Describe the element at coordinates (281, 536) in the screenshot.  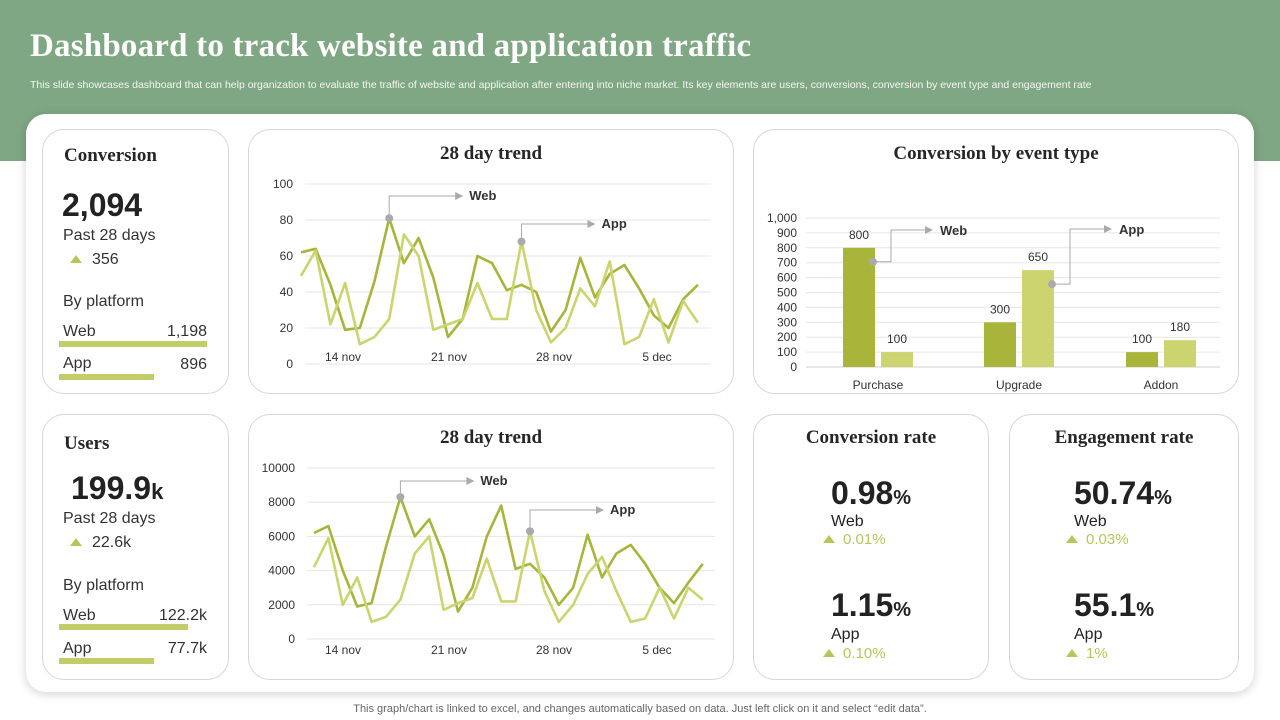
I see `y-tick-label: 6000` at that location.